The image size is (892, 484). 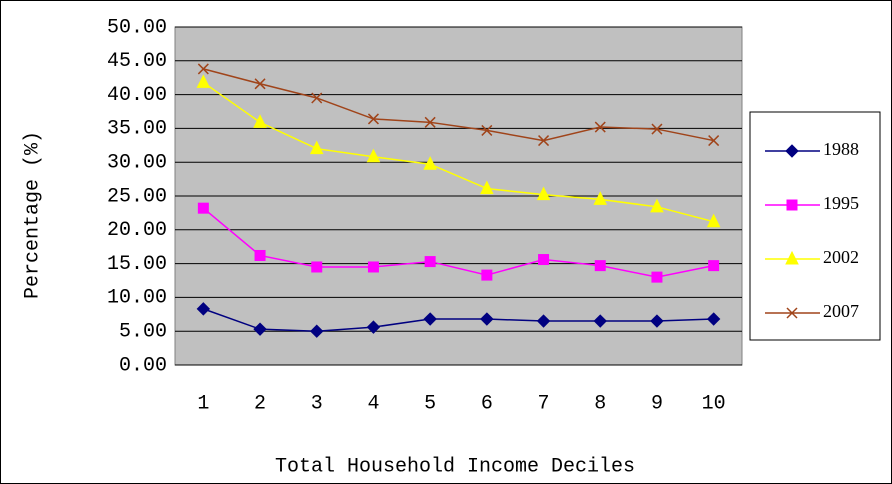 I want to click on y-tick-label: 0.00, so click(x=143, y=365).